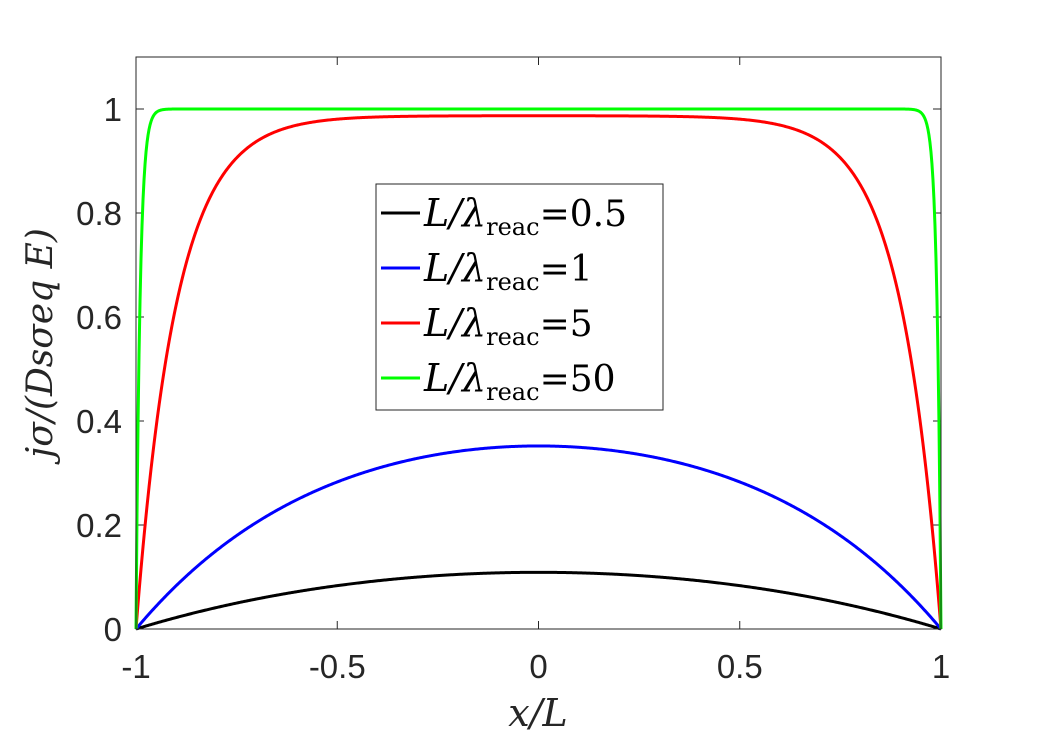 Image resolution: width=1041 pixels, height=744 pixels. Describe the element at coordinates (99, 421) in the screenshot. I see `y-tick-label: 0.4` at that location.